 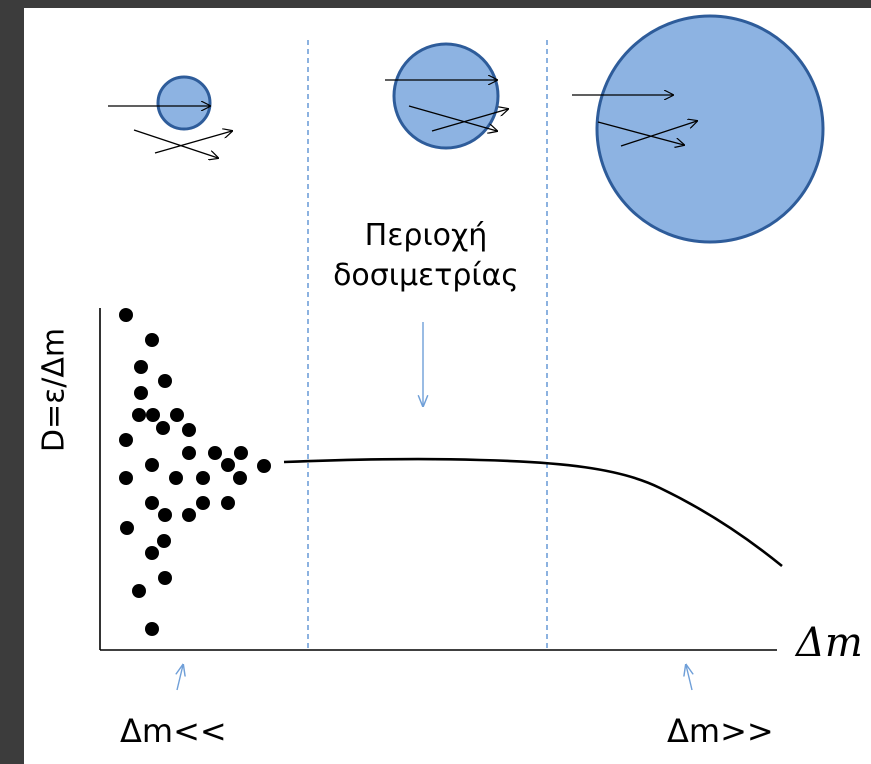 What do you see at coordinates (426, 256) in the screenshot?
I see `dosimetry-region-label: Περιοχή δοσιμετρίας` at bounding box center [426, 256].